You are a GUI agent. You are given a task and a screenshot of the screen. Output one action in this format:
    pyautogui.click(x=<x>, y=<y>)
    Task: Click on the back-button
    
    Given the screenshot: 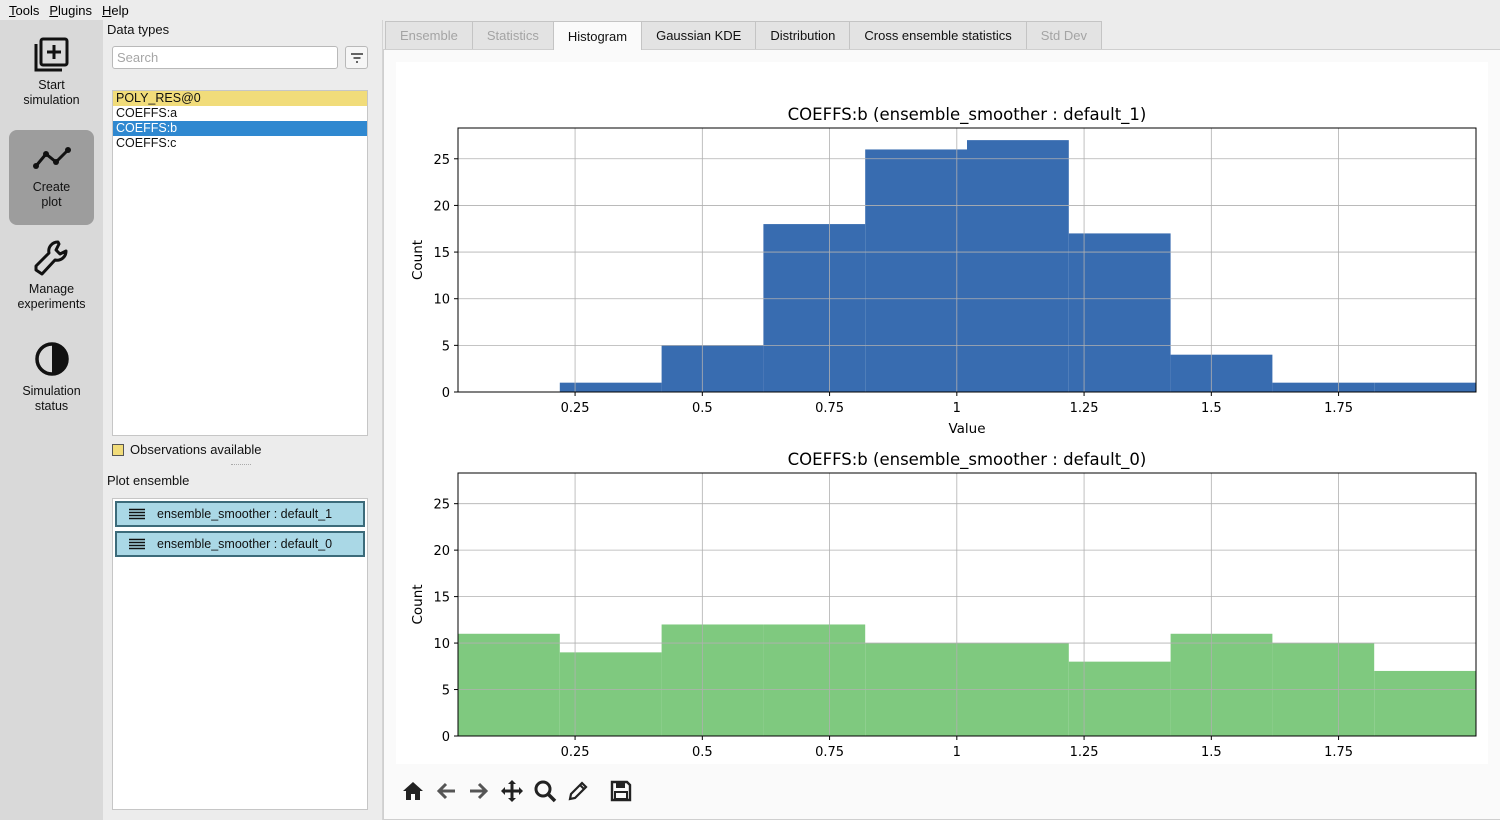 What is the action you would take?
    pyautogui.click(x=445, y=791)
    